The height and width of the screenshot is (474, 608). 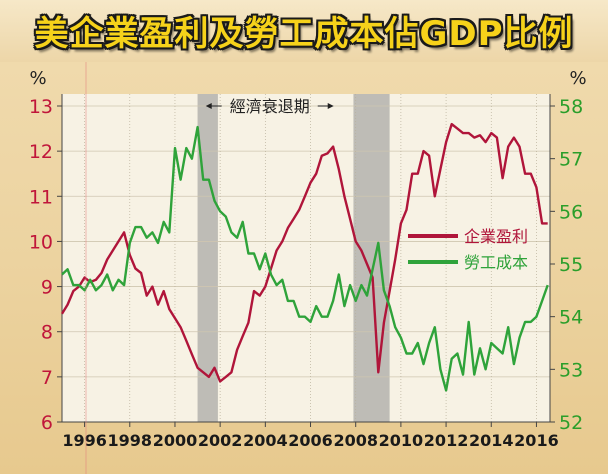 I want to click on x-tick-label: 2012, so click(x=446, y=440).